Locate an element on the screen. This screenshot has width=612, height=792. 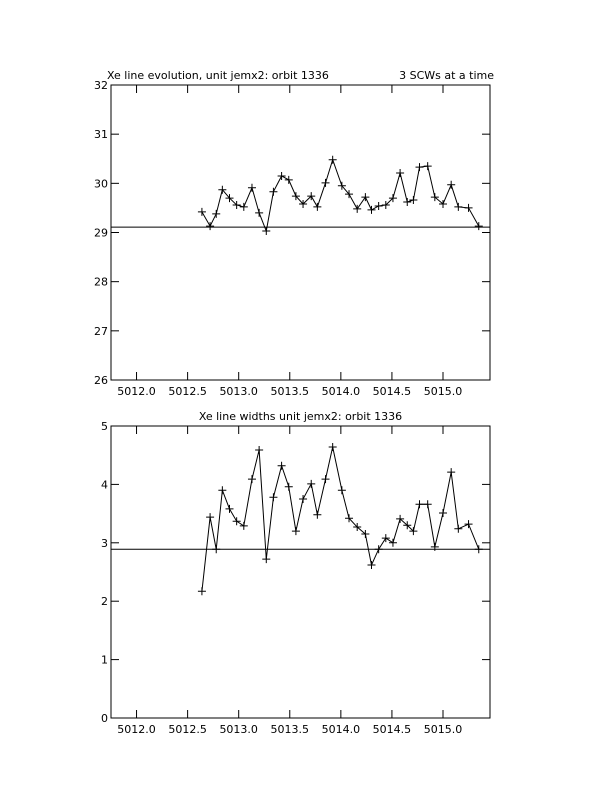
y-tick-label: 28 is located at coordinates (101, 282).